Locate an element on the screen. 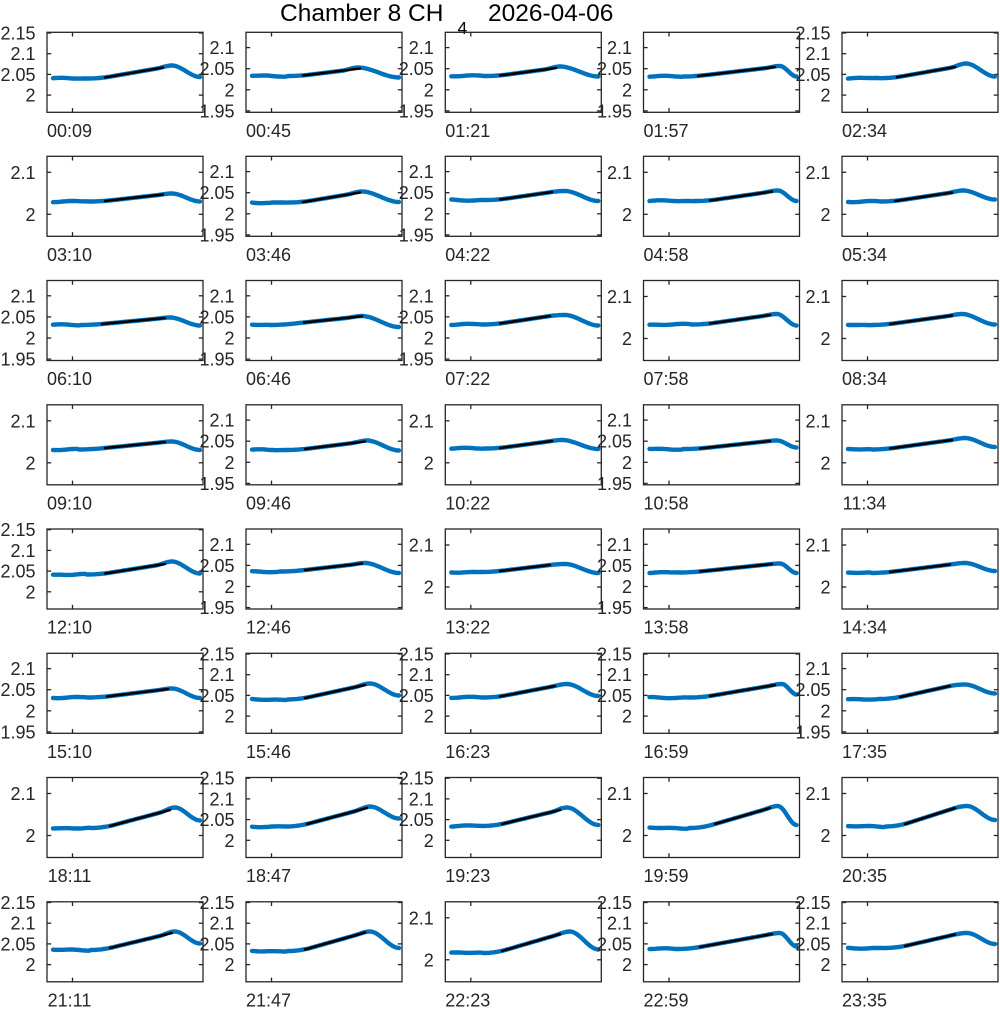 The width and height of the screenshot is (1000, 1014). svg-text: 13:22 is located at coordinates (467, 628).